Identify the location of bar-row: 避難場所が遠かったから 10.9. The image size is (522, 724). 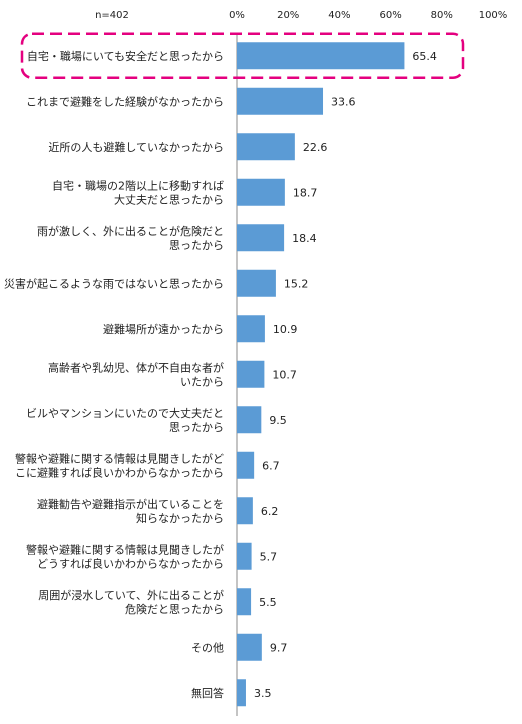
(200, 329).